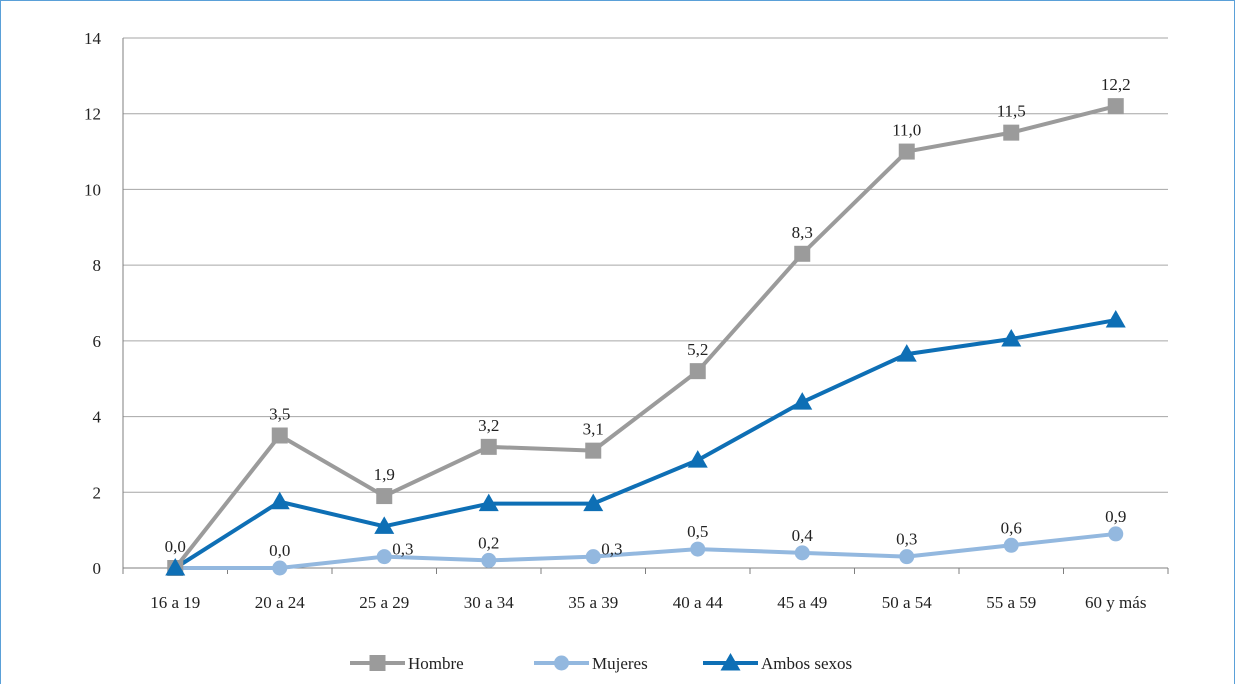 The image size is (1237, 684). Describe the element at coordinates (806, 663) in the screenshot. I see `legend-label-ambos-sexos: Ambos sexos` at that location.